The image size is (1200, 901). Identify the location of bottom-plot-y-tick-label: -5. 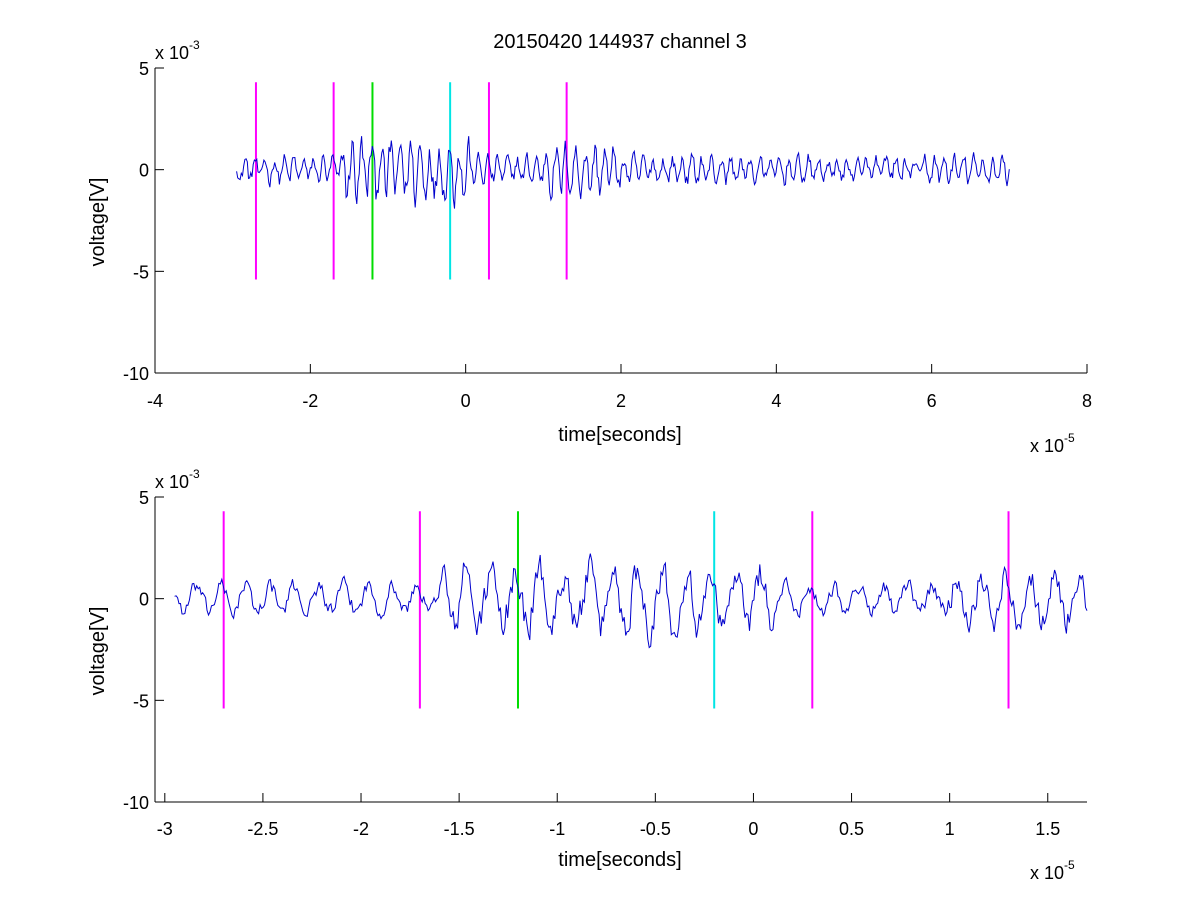
(141, 701).